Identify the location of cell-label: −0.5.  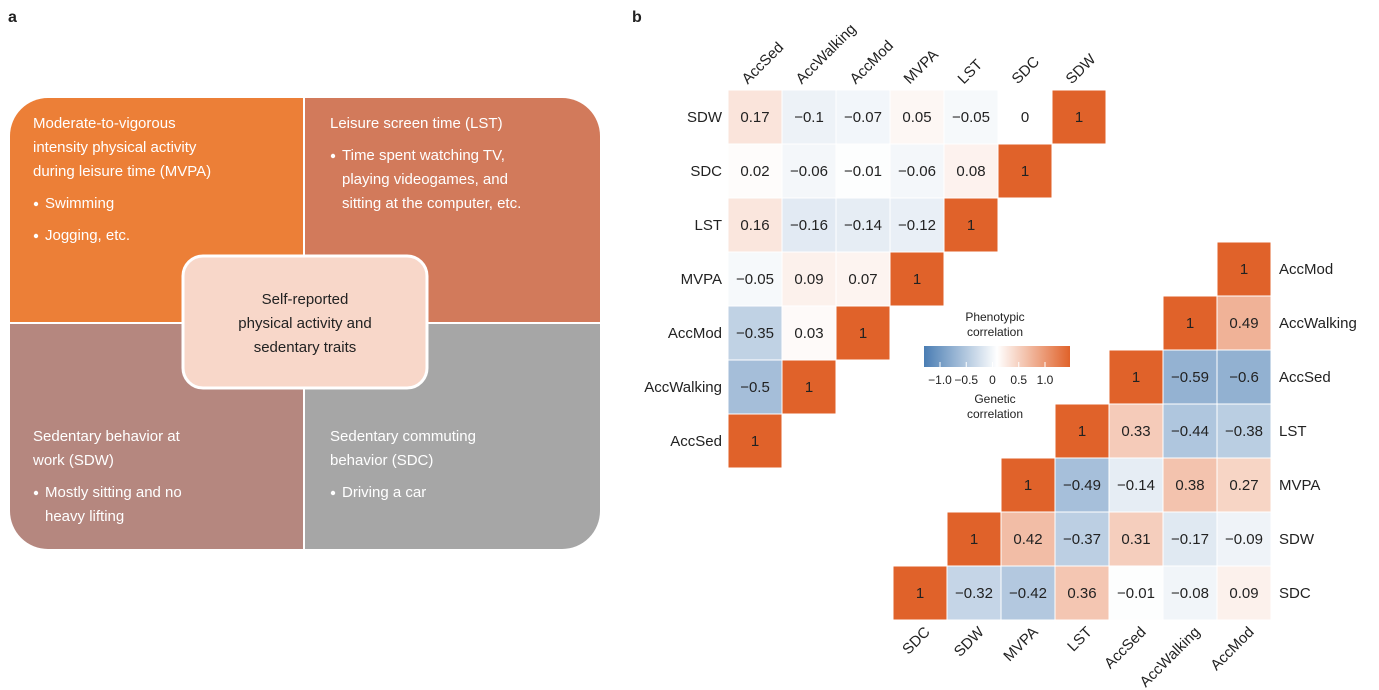
(755, 387).